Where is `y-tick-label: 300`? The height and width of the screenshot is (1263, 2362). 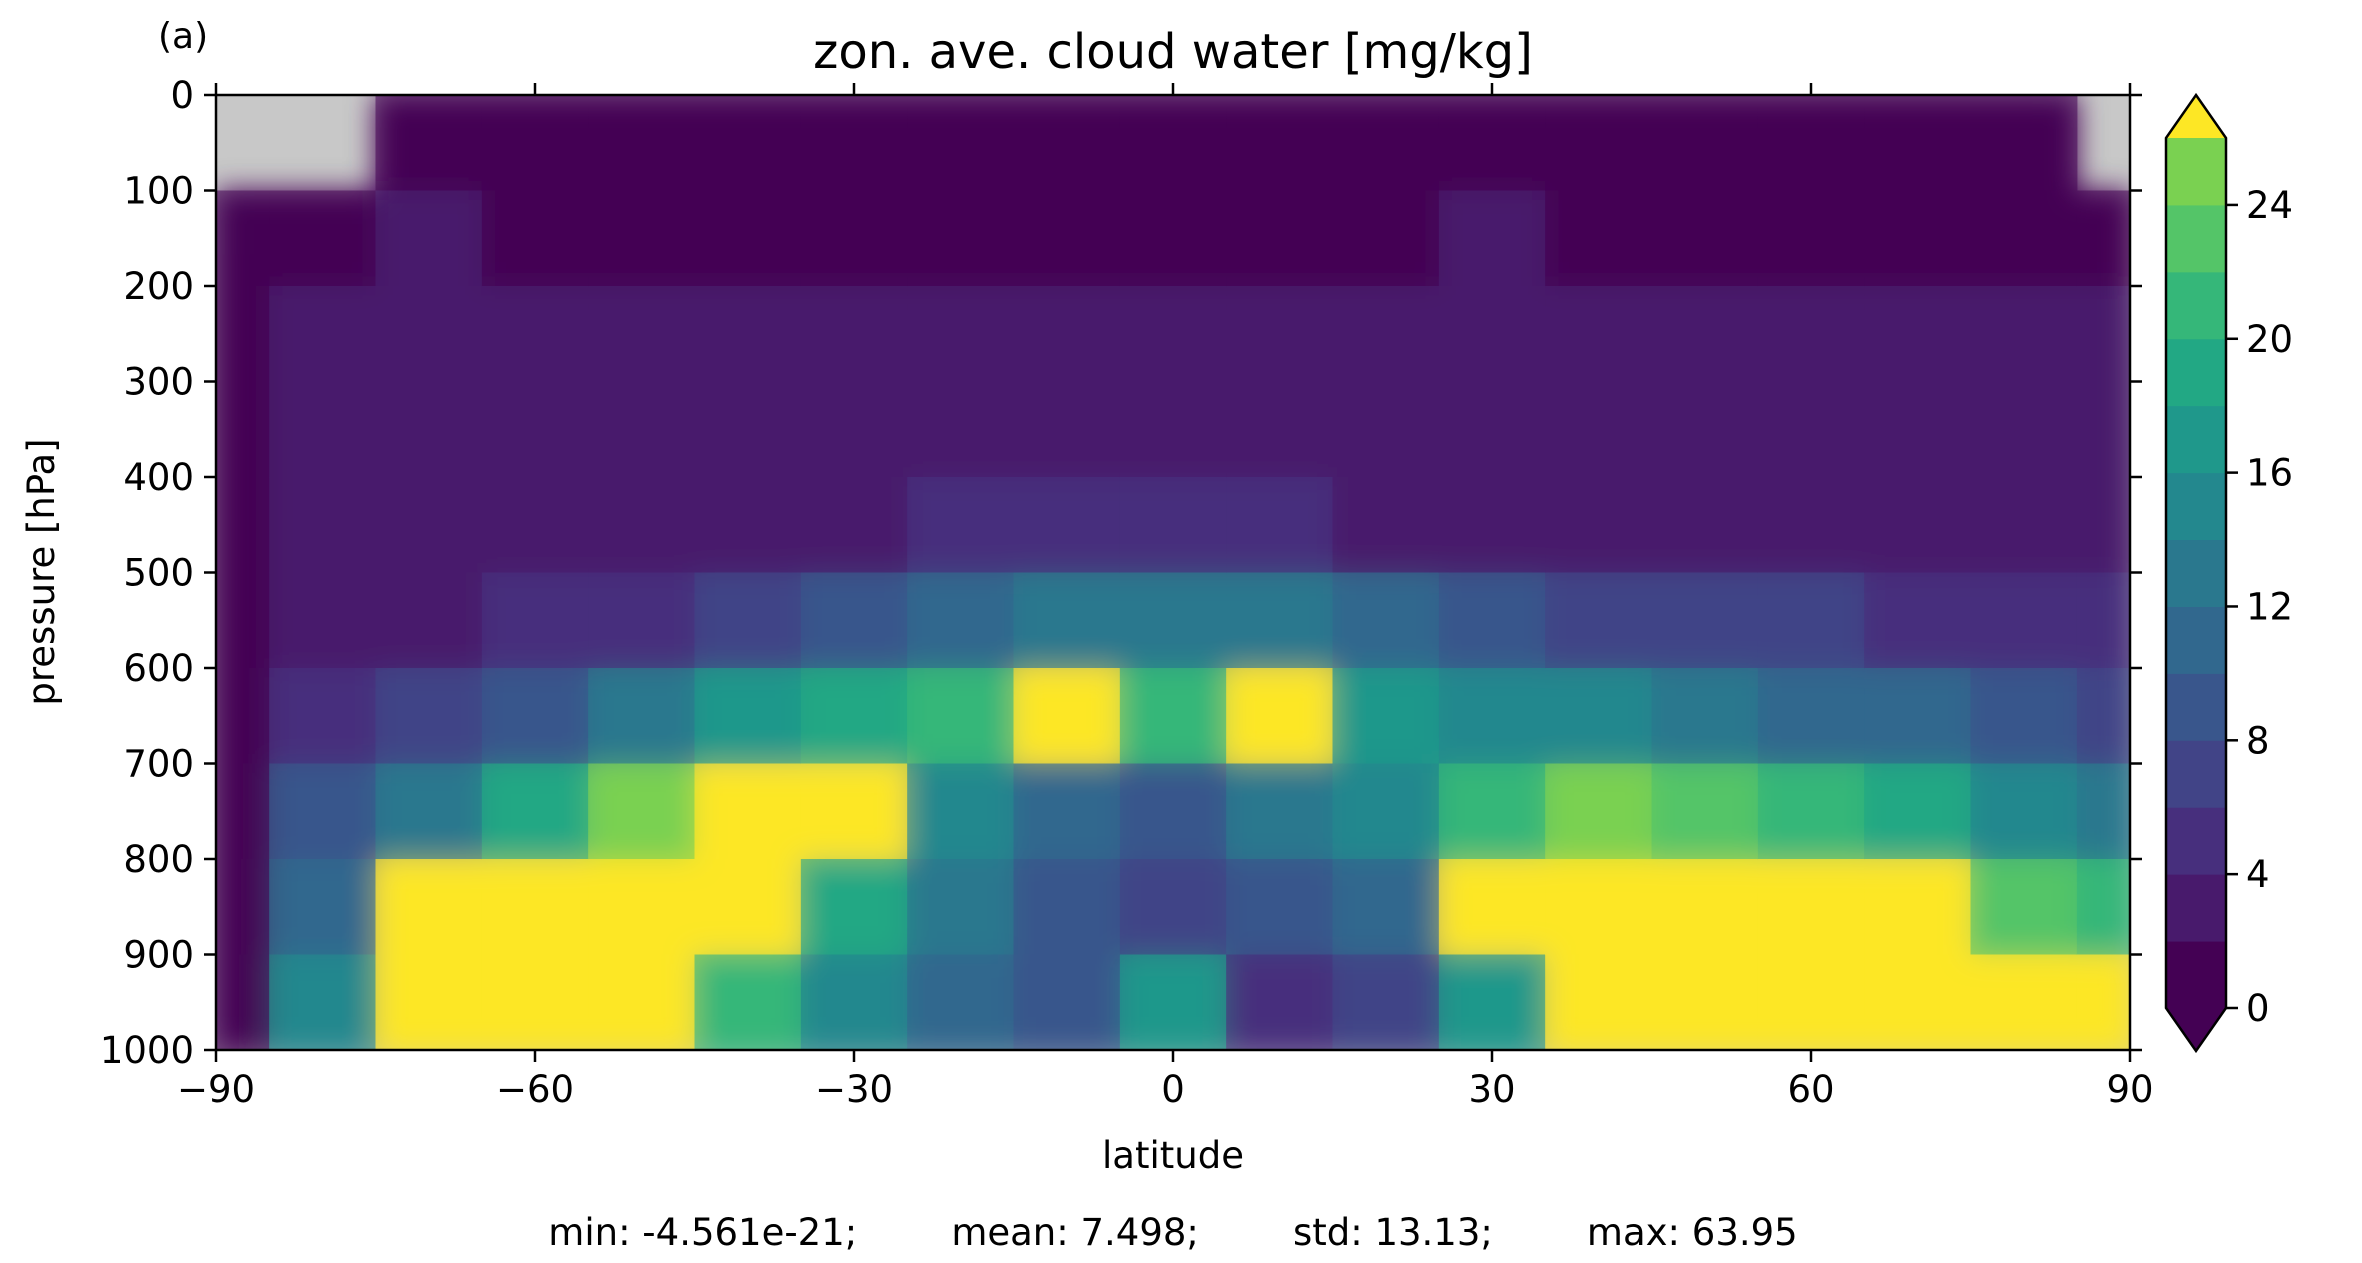 y-tick-label: 300 is located at coordinates (158, 382).